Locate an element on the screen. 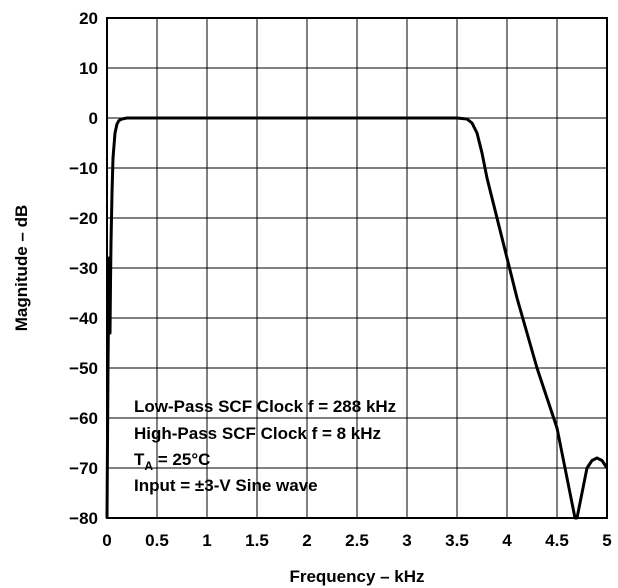  x-tick-labels: 0 0.5 1 1.5 2 2.5 3 3.5 4 4.5 5 is located at coordinates (356, 540).